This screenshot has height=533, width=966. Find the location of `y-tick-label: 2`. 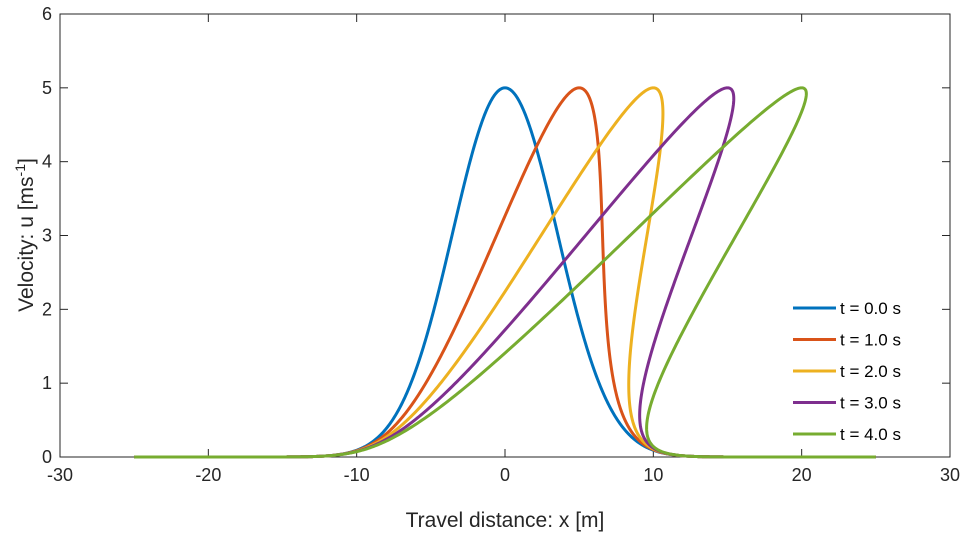

y-tick-label: 2 is located at coordinates (47, 309).